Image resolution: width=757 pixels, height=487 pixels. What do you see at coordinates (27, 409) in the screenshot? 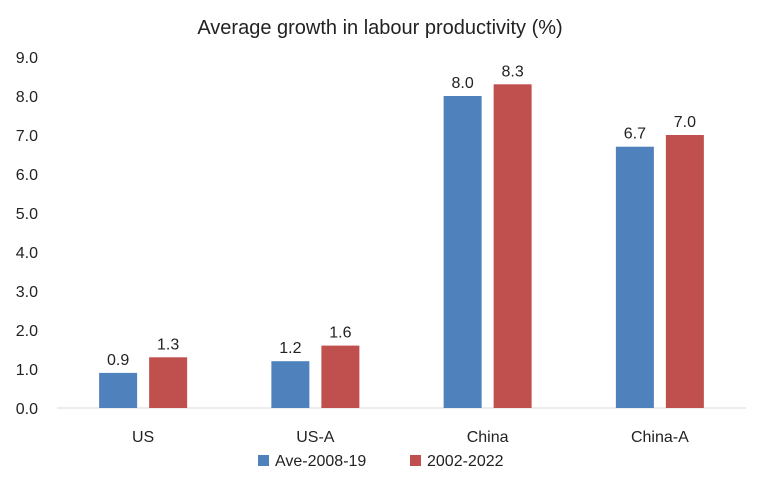
I see `y-tick-label: 0.0` at bounding box center [27, 409].